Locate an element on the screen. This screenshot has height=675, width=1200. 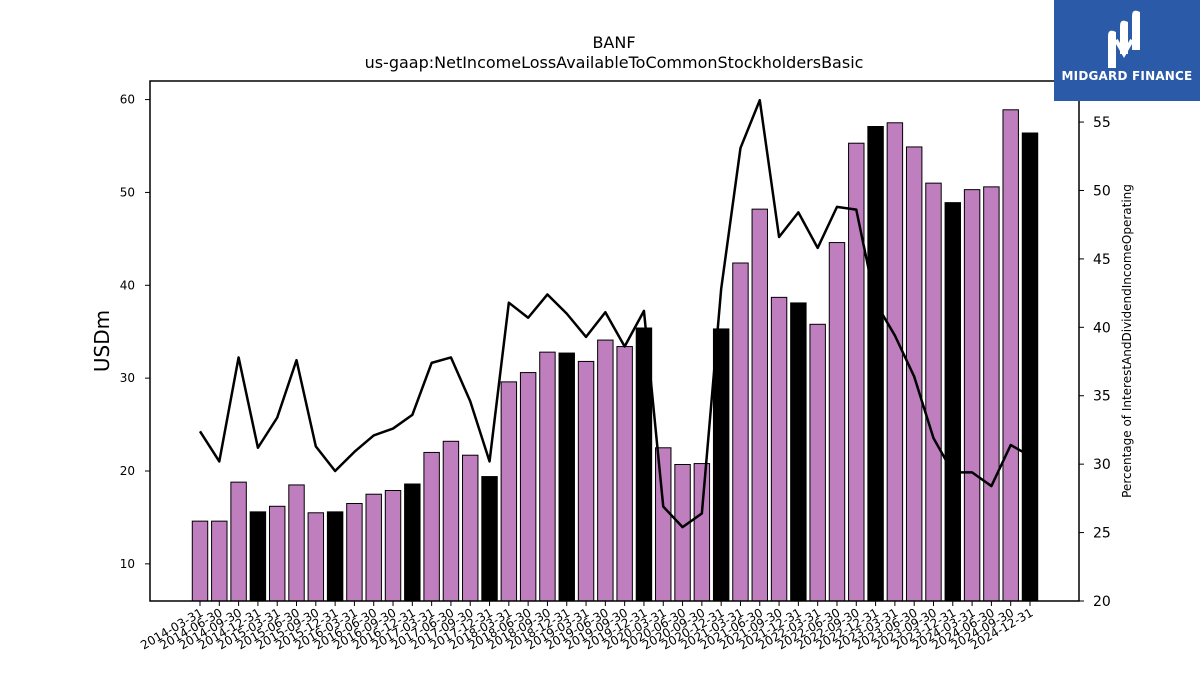
y-right-tick-label: 25 is located at coordinates (1102, 534).